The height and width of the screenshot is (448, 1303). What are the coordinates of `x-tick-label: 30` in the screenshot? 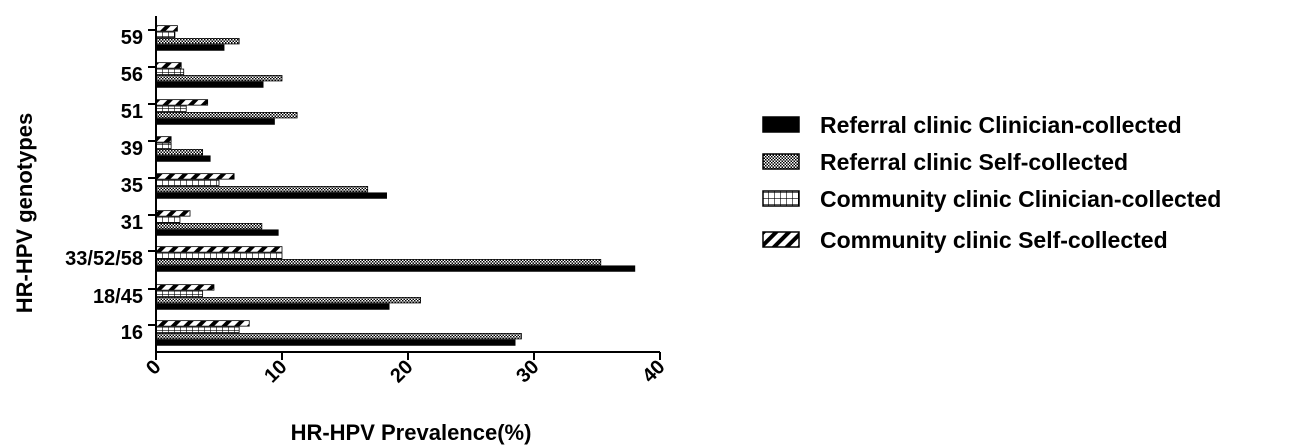 It's located at (527, 371).